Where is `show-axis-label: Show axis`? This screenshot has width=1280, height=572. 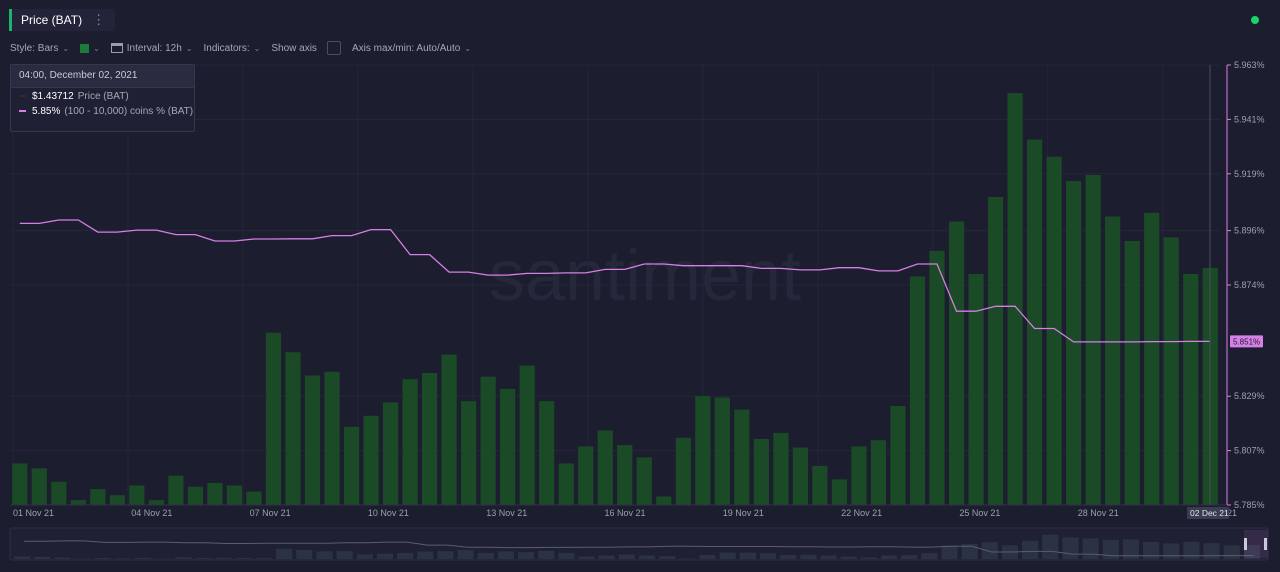
show-axis-label: Show axis is located at coordinates (294, 48).